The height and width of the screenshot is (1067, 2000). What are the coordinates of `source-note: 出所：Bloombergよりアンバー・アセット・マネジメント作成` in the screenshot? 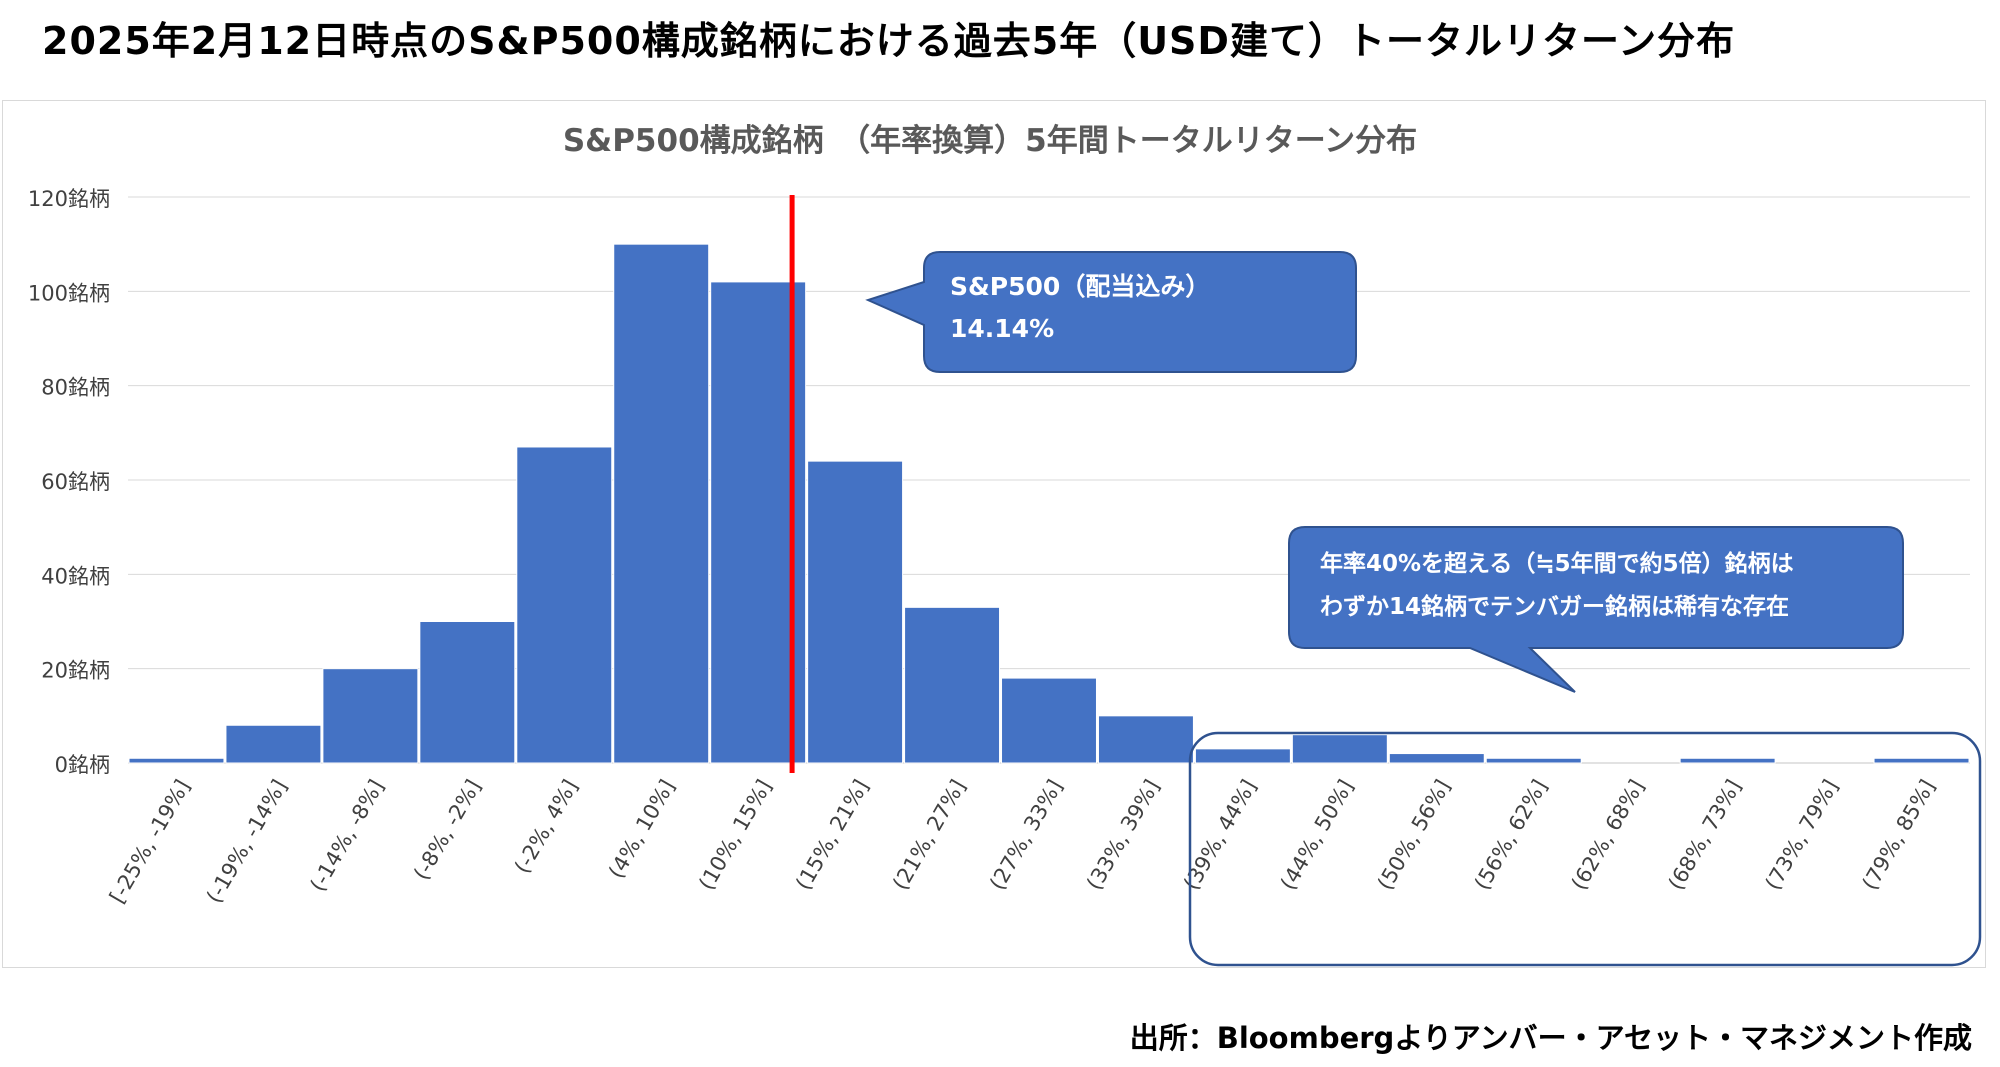 It's located at (1550, 1038).